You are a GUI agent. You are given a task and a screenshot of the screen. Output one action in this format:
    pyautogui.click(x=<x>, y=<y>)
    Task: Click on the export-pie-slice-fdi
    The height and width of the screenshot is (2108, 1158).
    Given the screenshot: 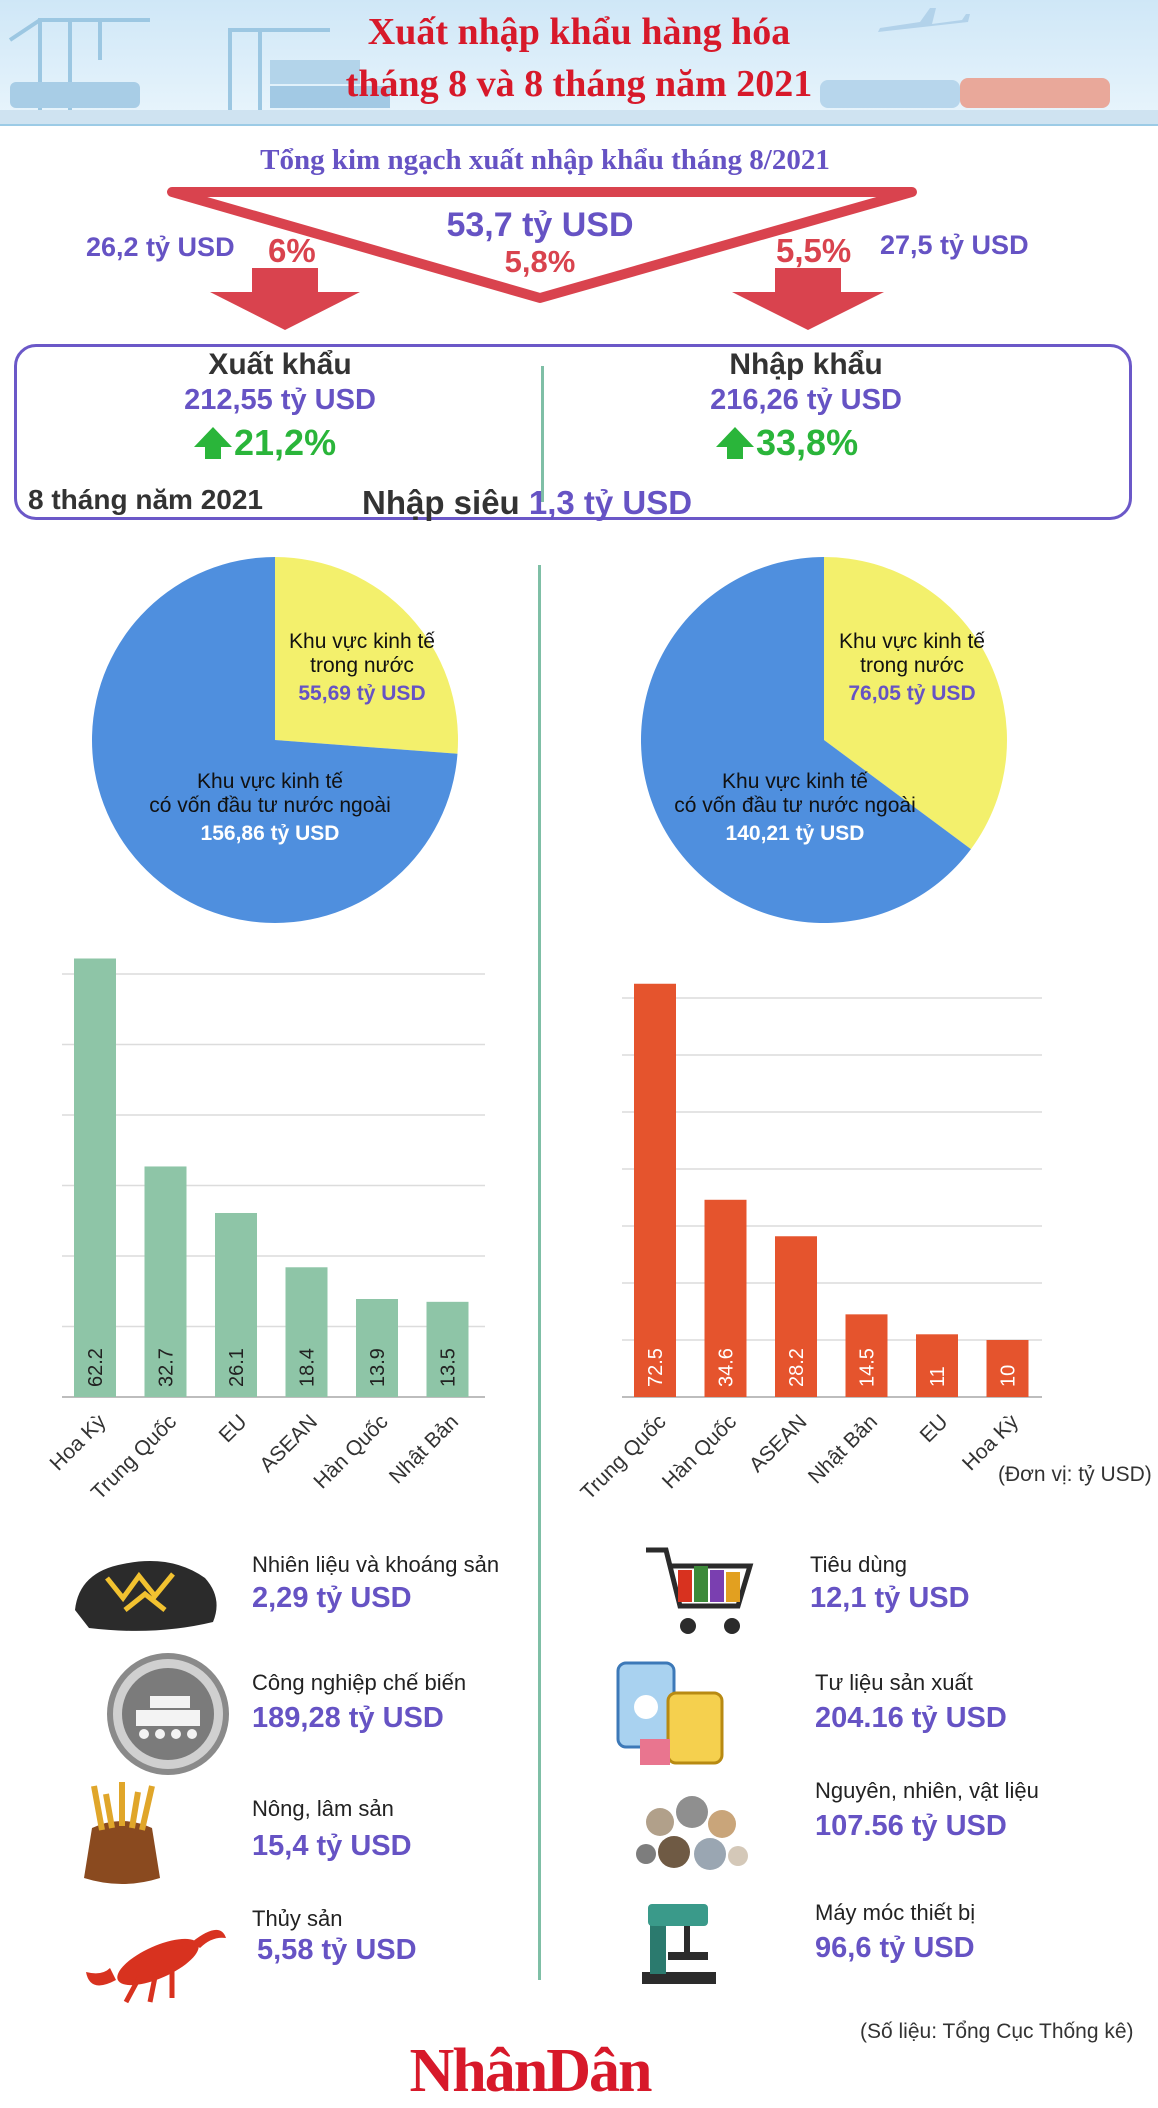 What is the action you would take?
    pyautogui.click(x=275, y=740)
    